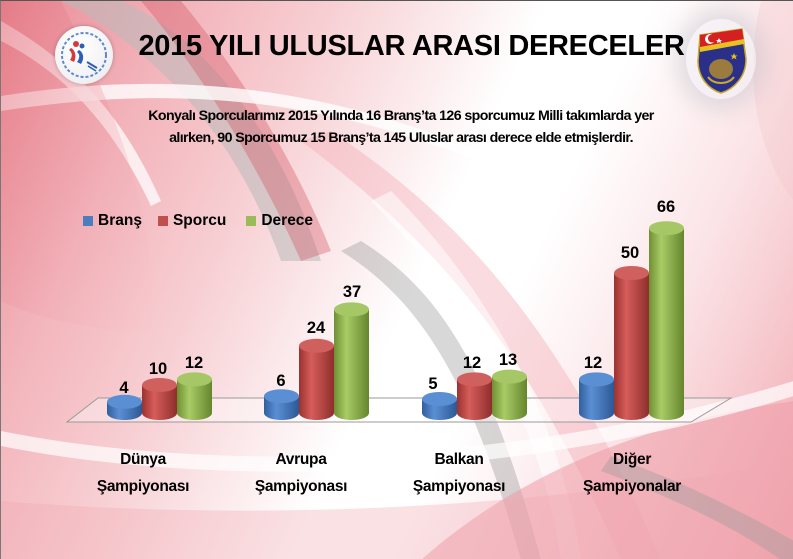 The width and height of the screenshot is (793, 559). I want to click on category-line: Dünya, so click(143, 459).